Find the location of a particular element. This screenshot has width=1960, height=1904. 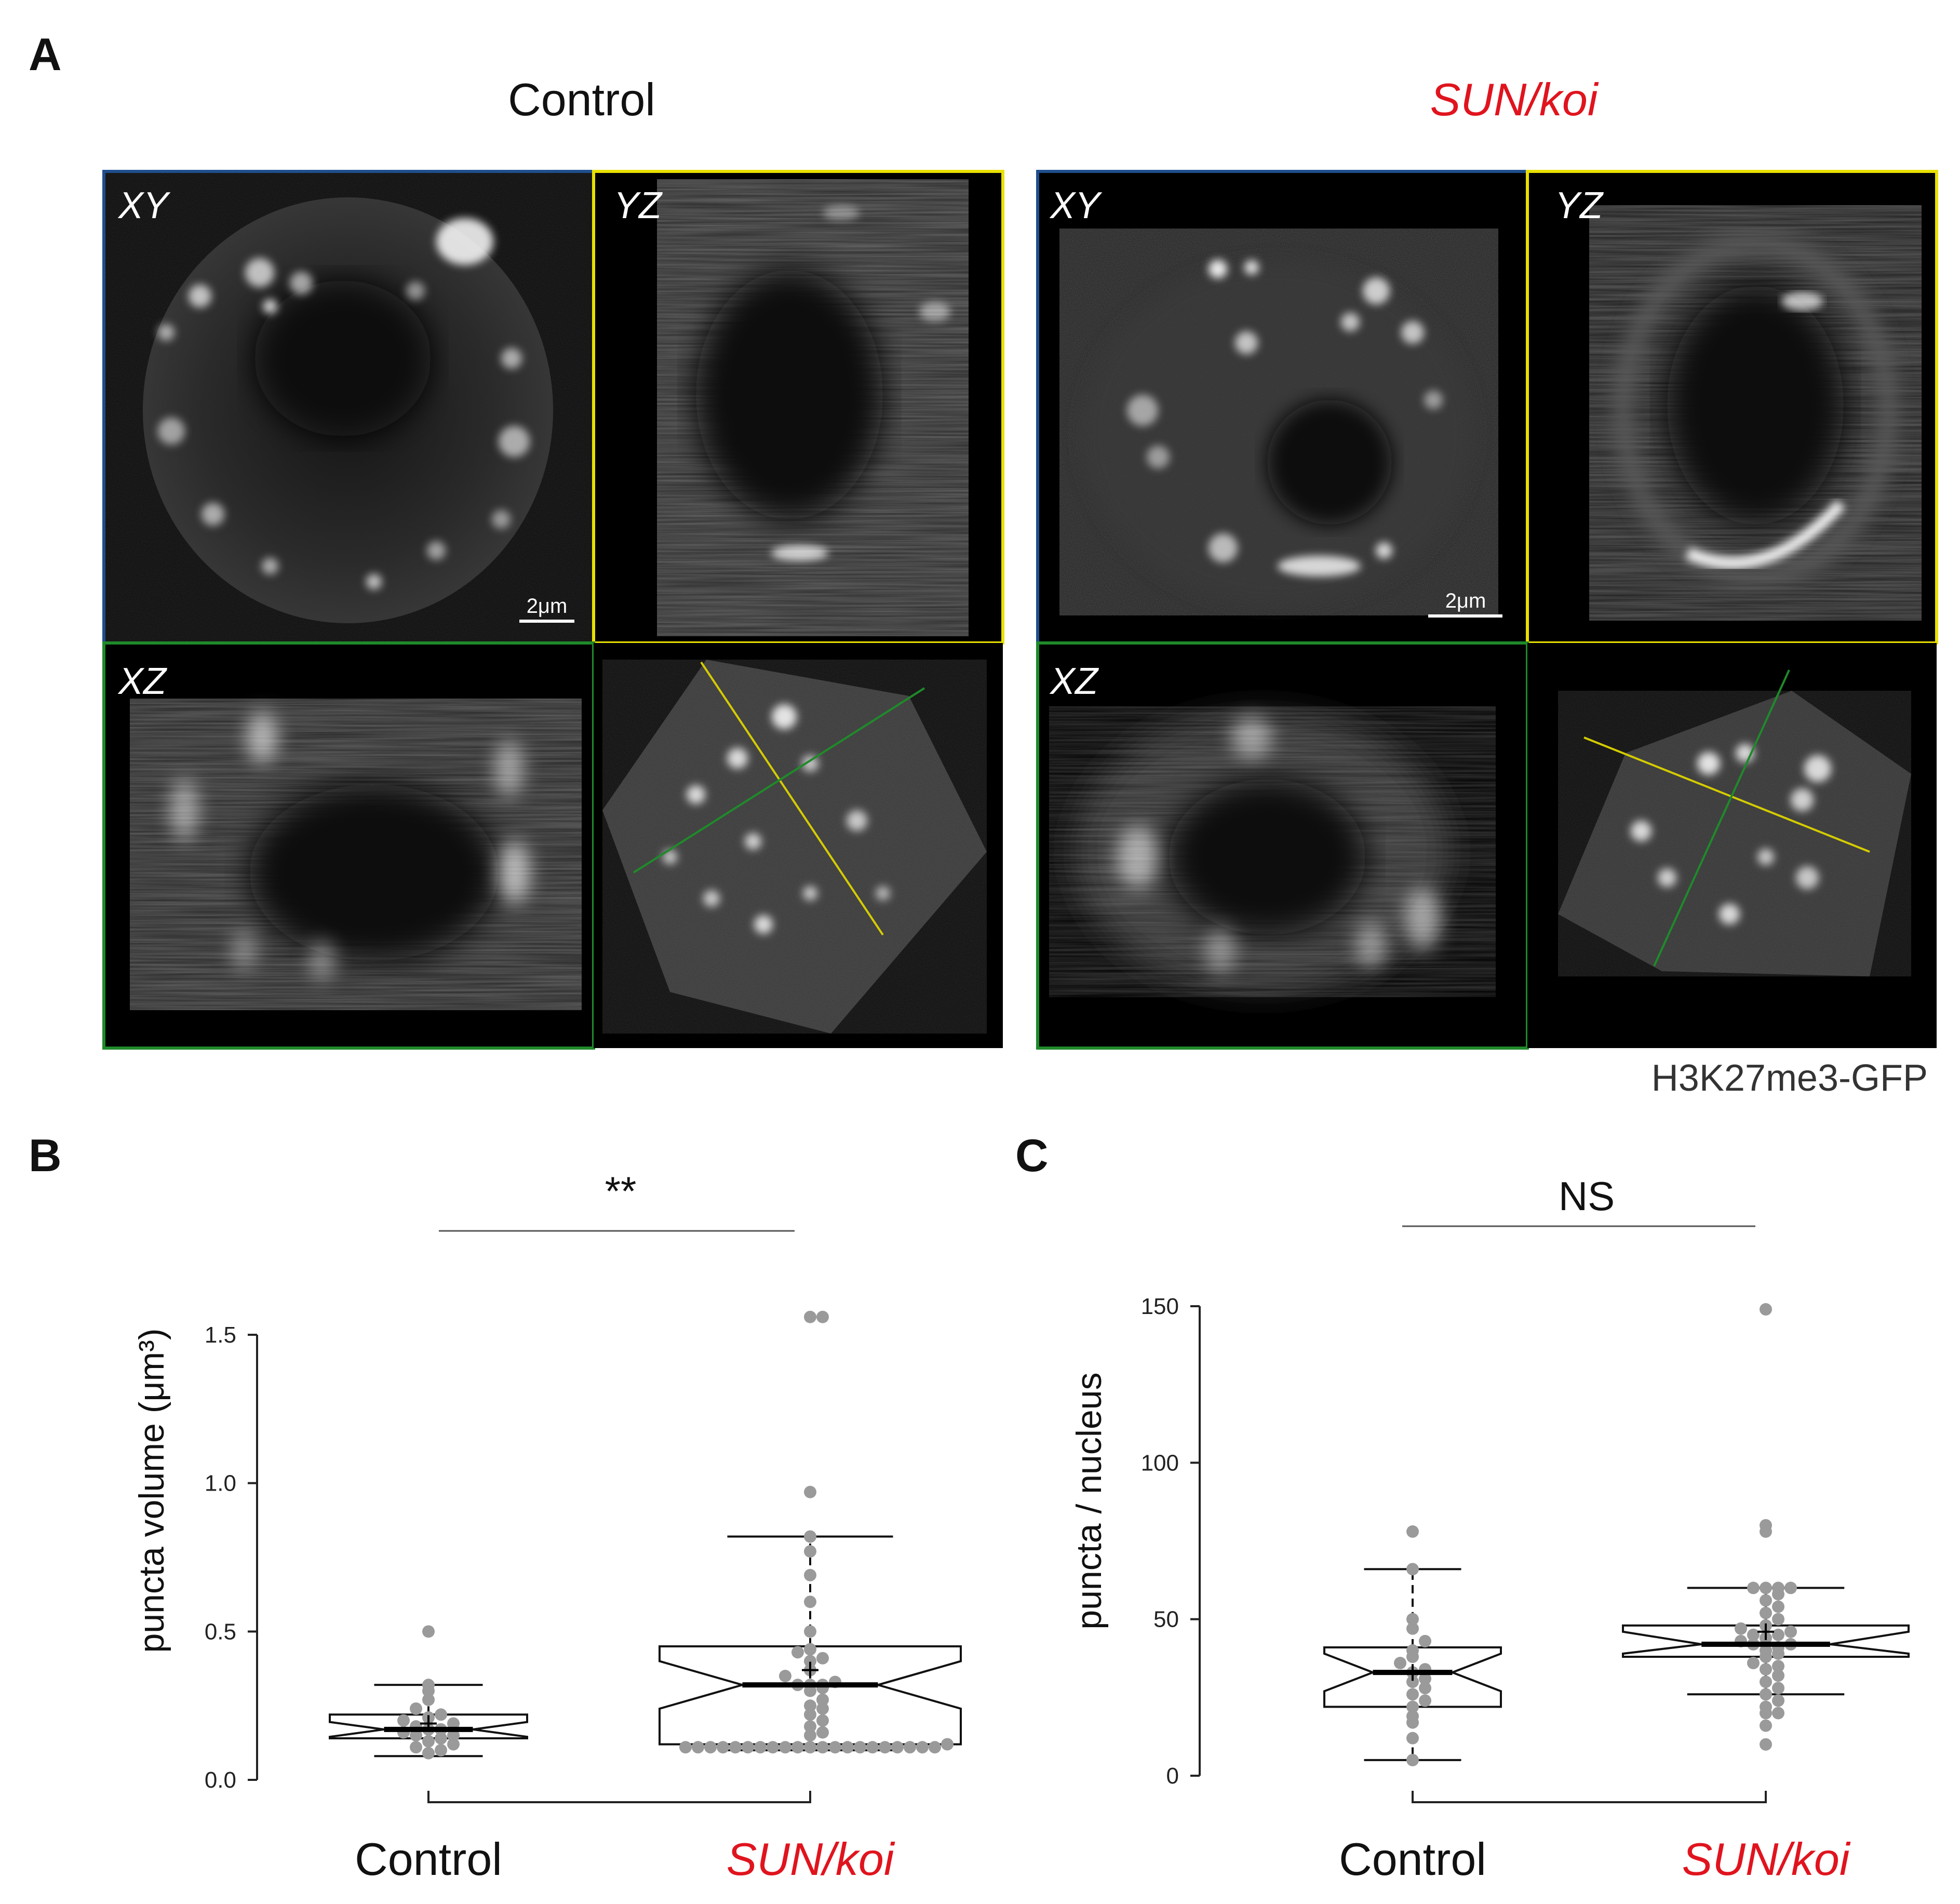

chart-c-y-tick-label: 150 is located at coordinates (1160, 1306).